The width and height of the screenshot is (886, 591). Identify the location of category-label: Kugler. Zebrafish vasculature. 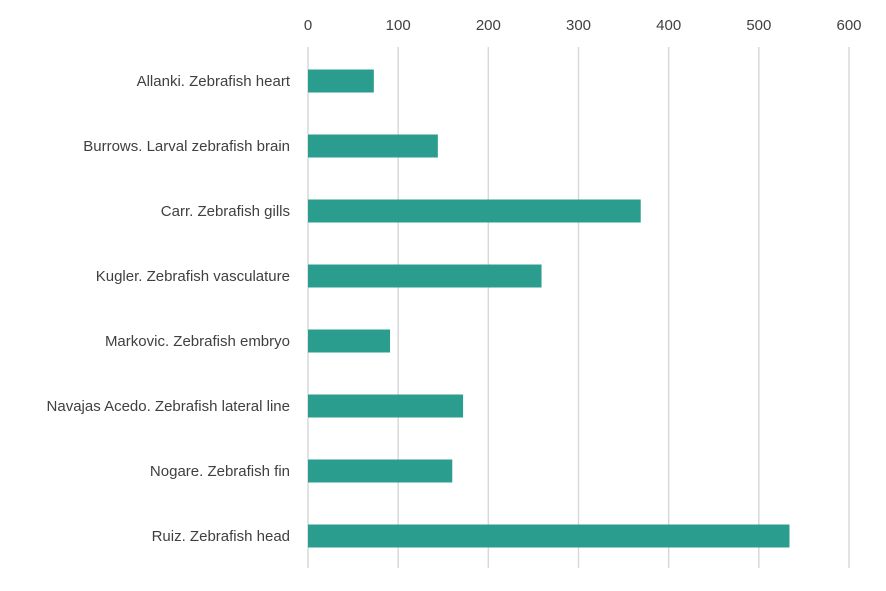
(193, 276).